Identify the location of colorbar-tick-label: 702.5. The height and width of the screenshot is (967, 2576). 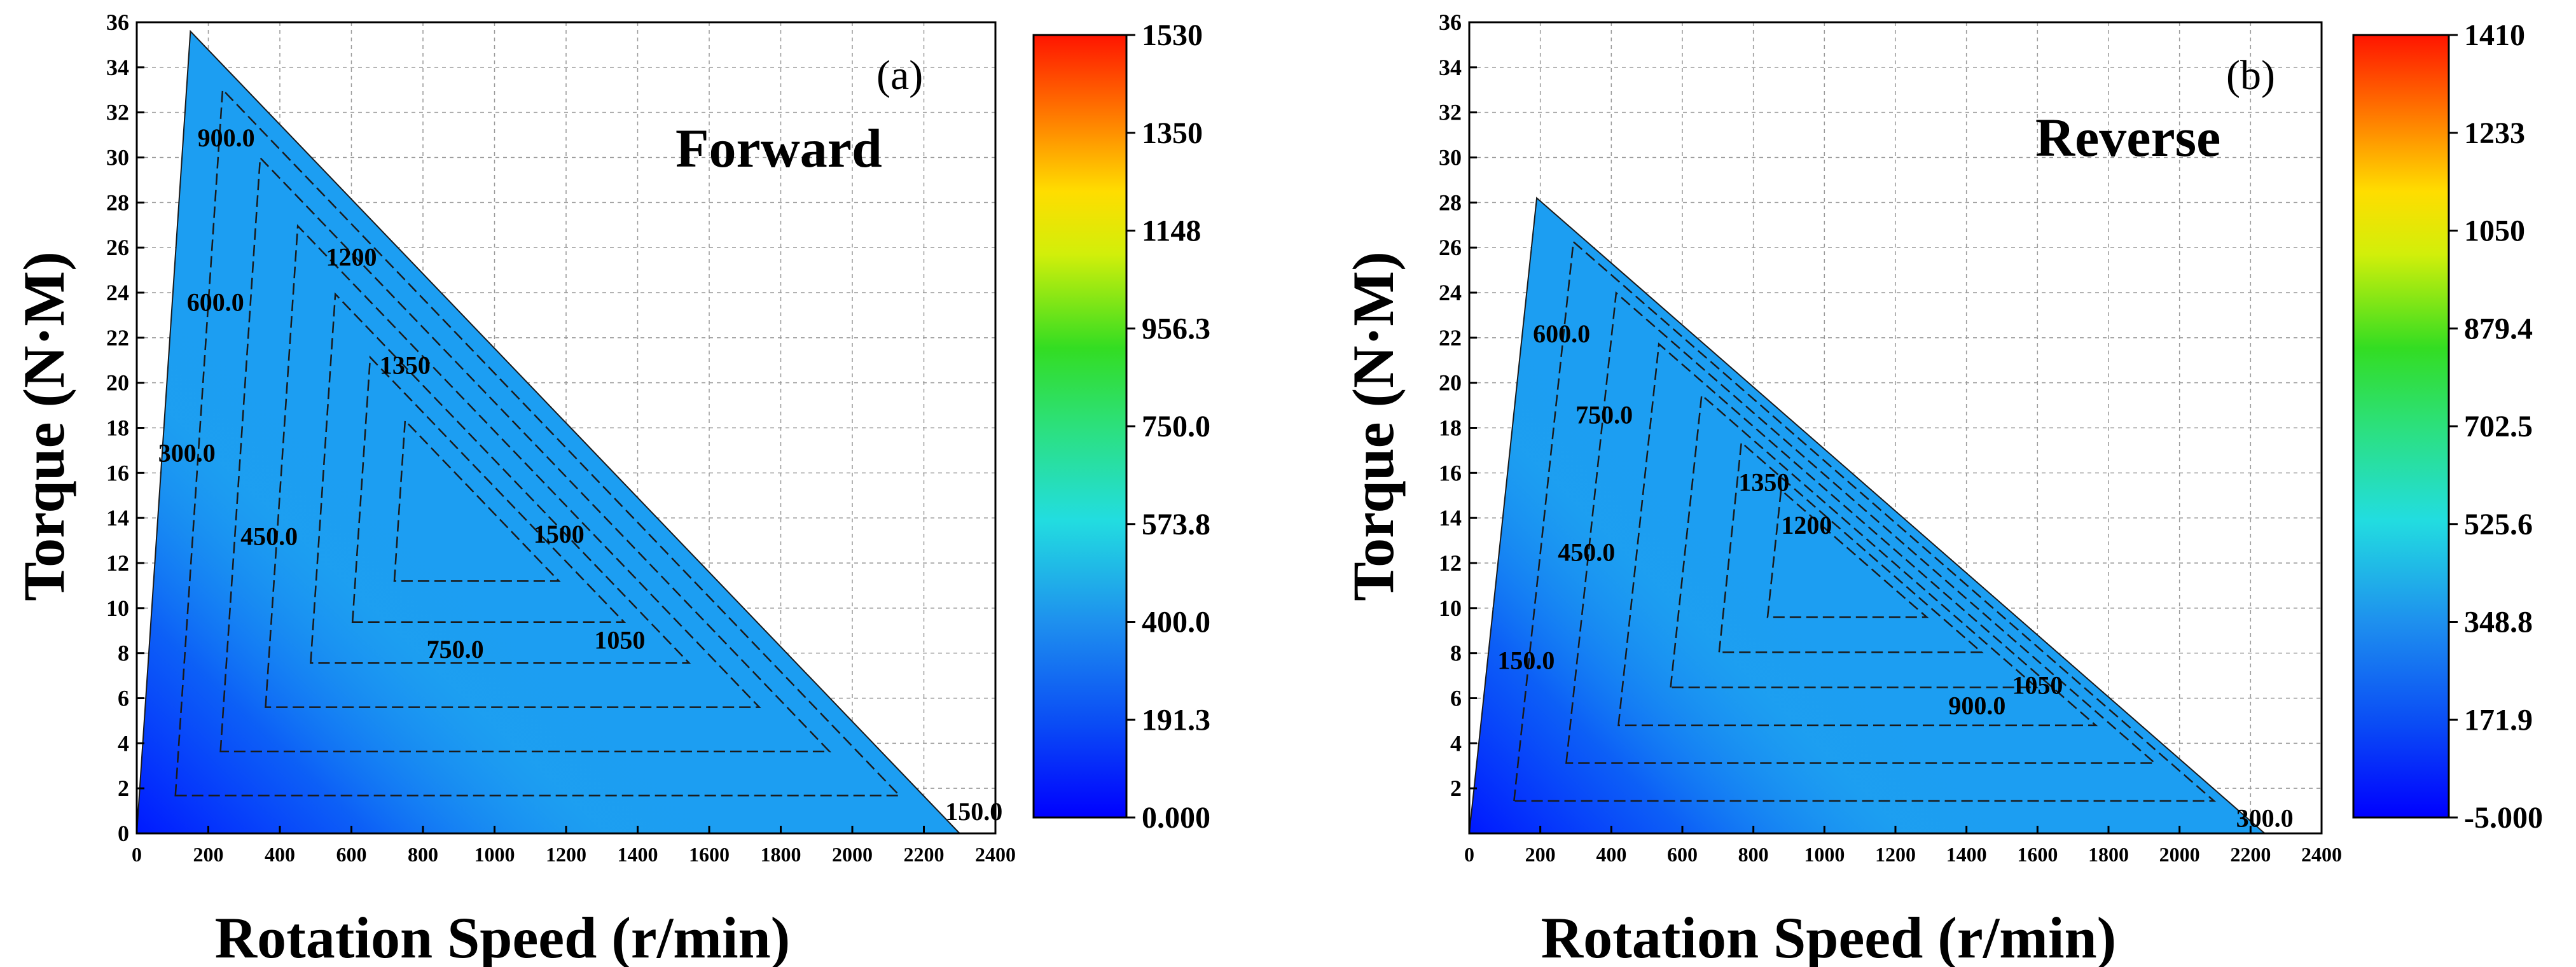
(2498, 426).